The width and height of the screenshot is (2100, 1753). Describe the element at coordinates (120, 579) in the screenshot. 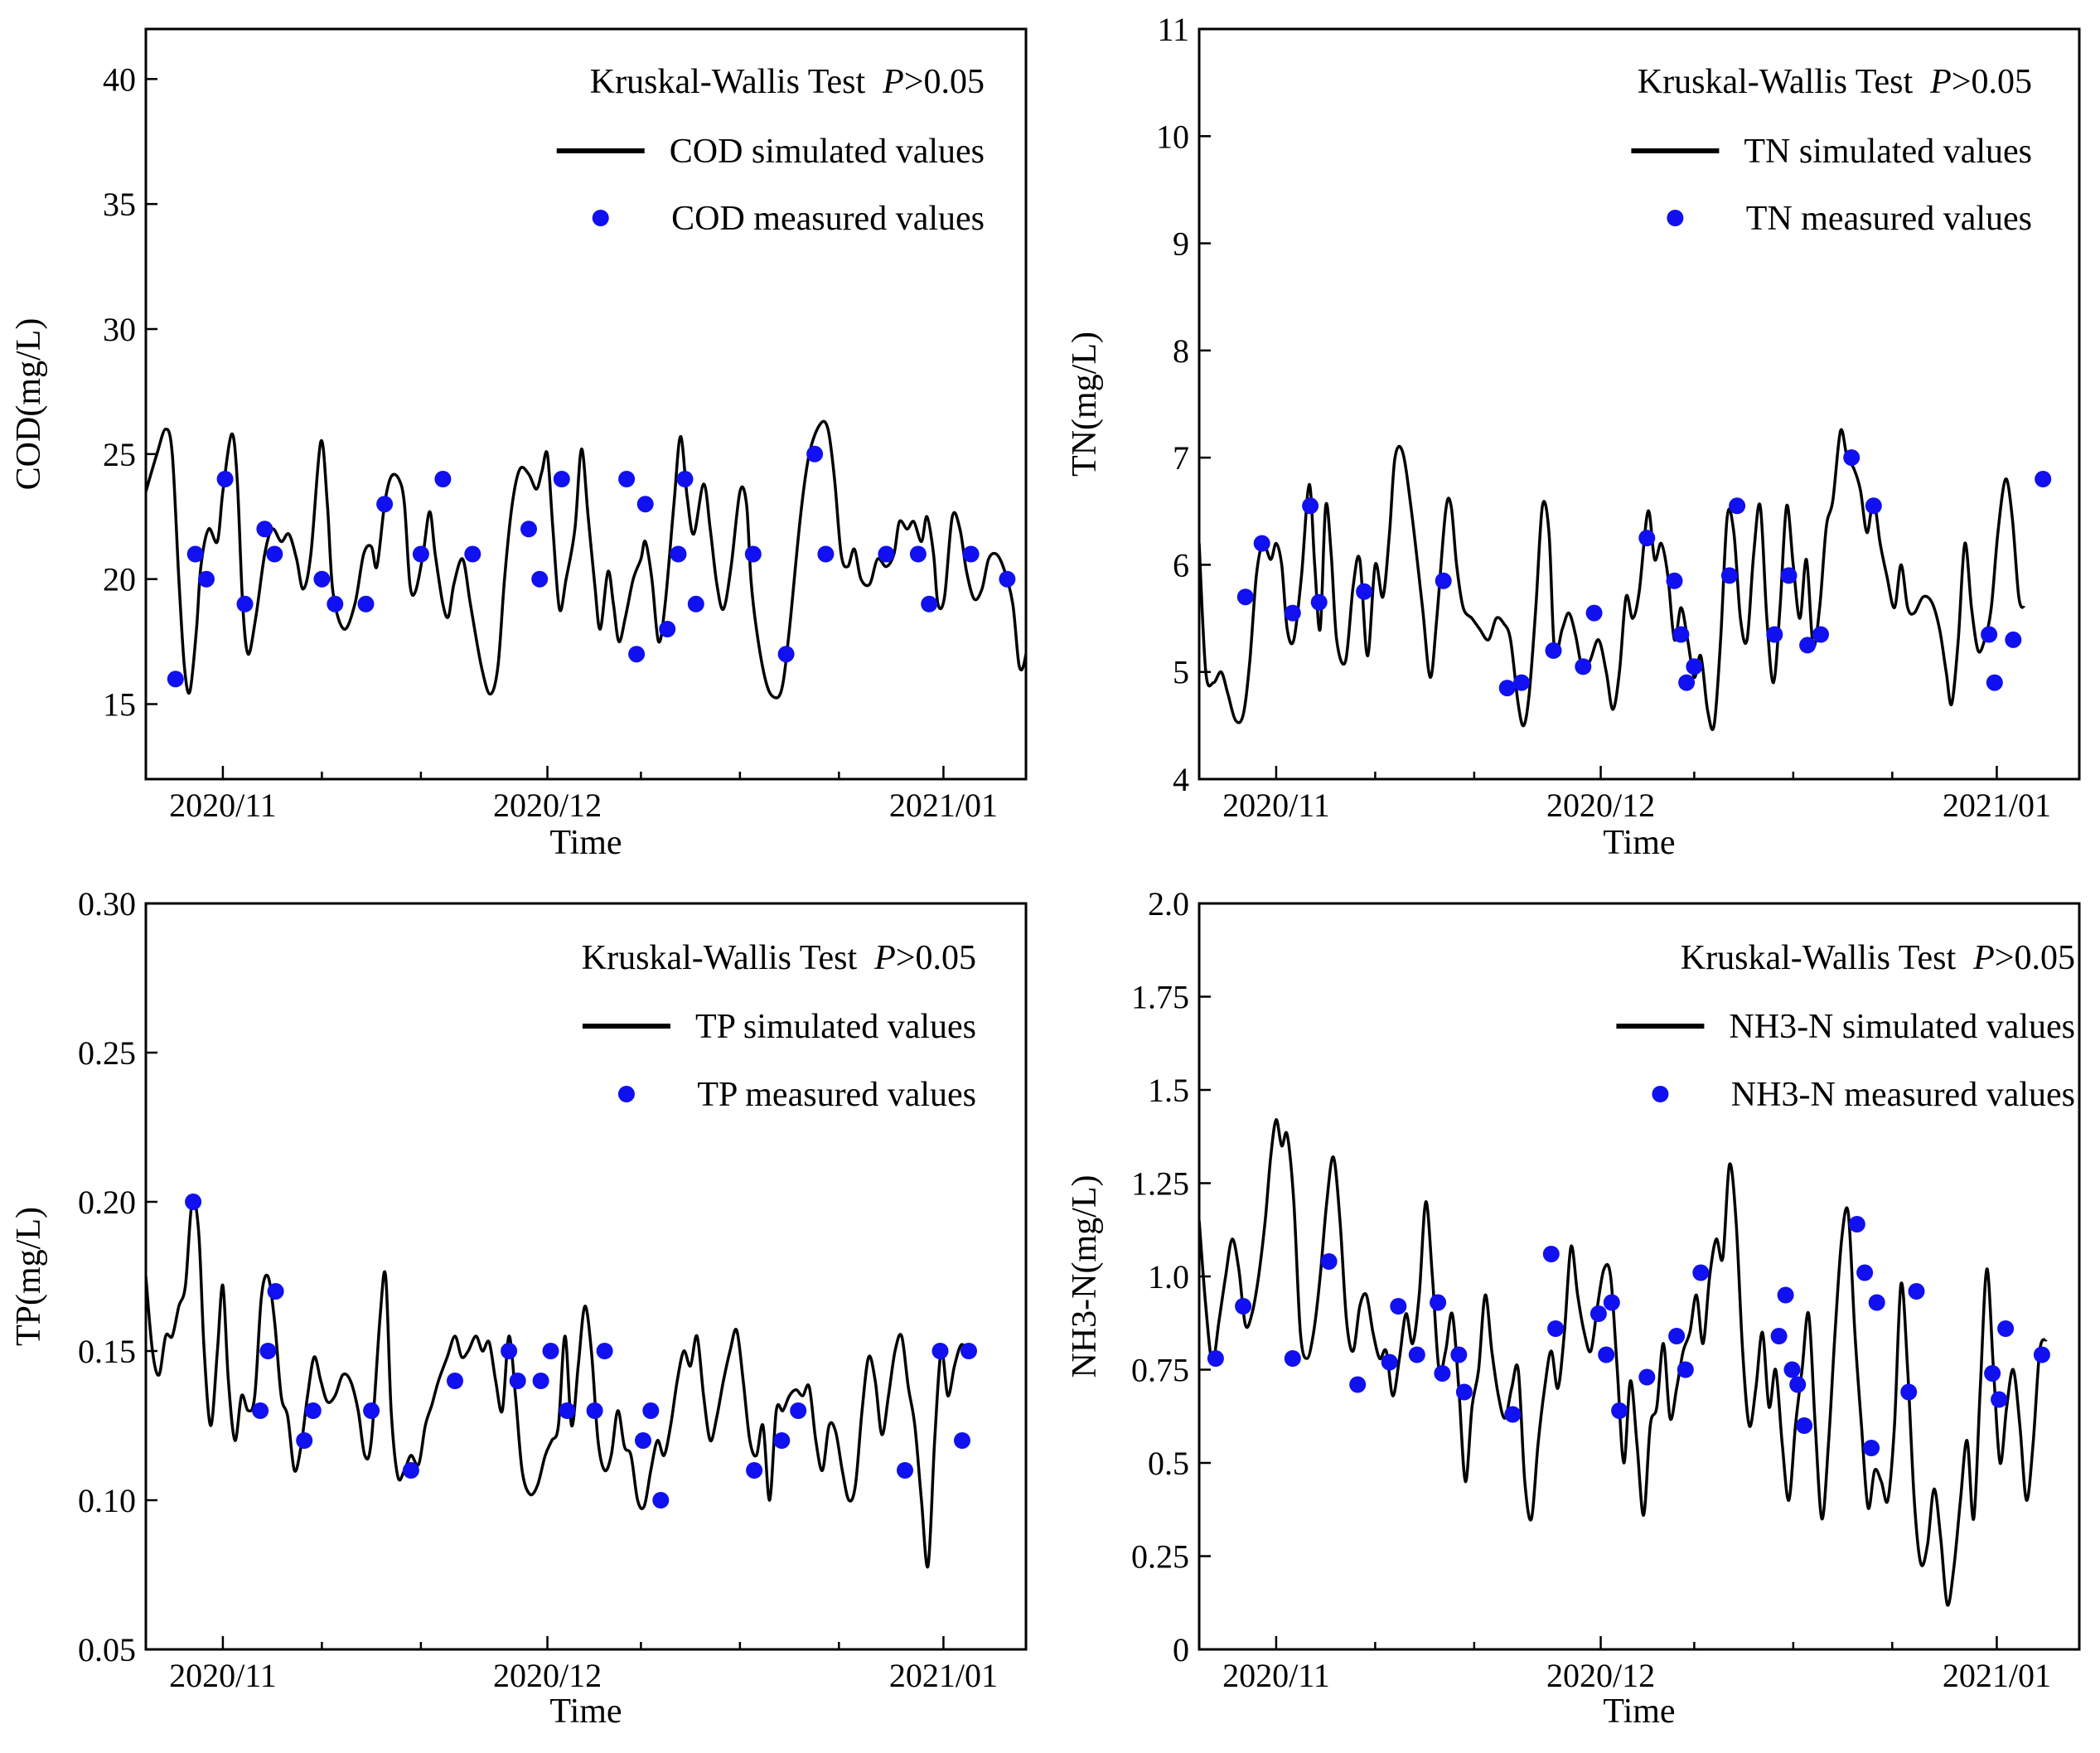

I see `y-tick-label: 20` at that location.